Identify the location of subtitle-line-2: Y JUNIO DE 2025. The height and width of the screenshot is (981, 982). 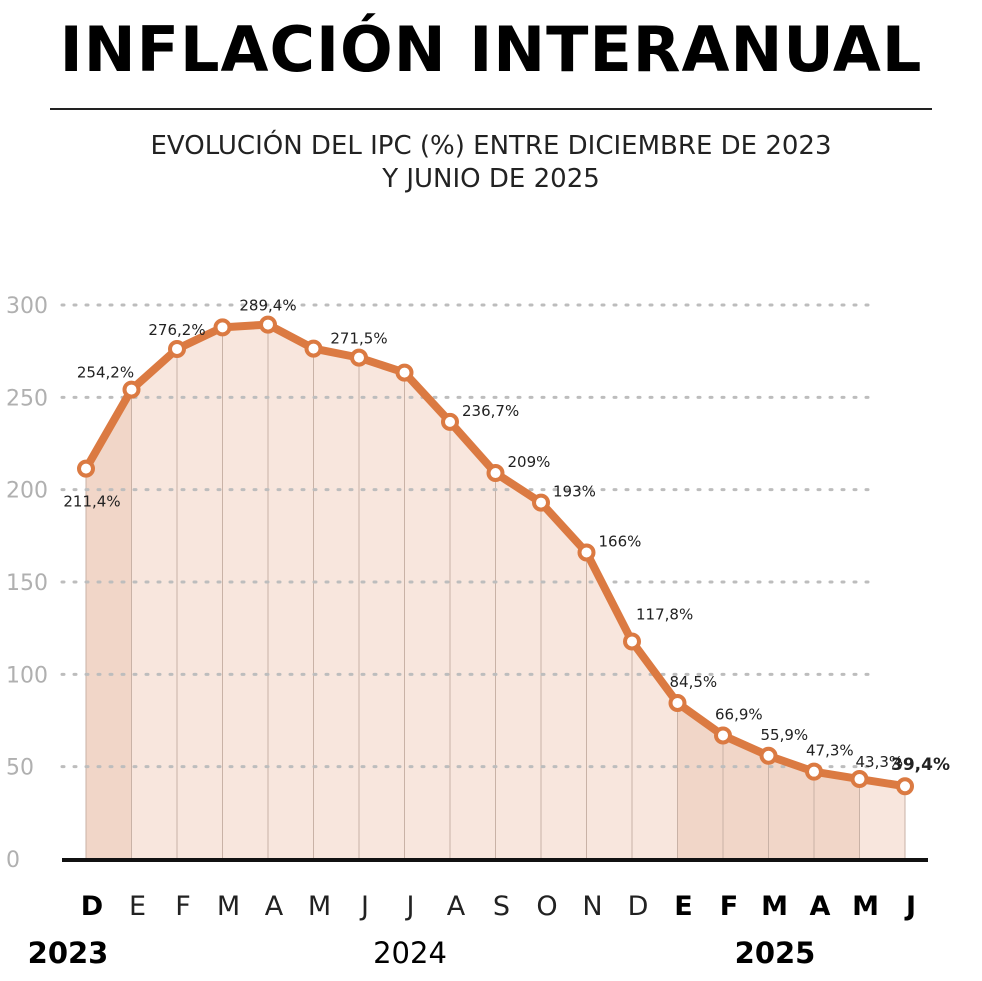
(491, 179).